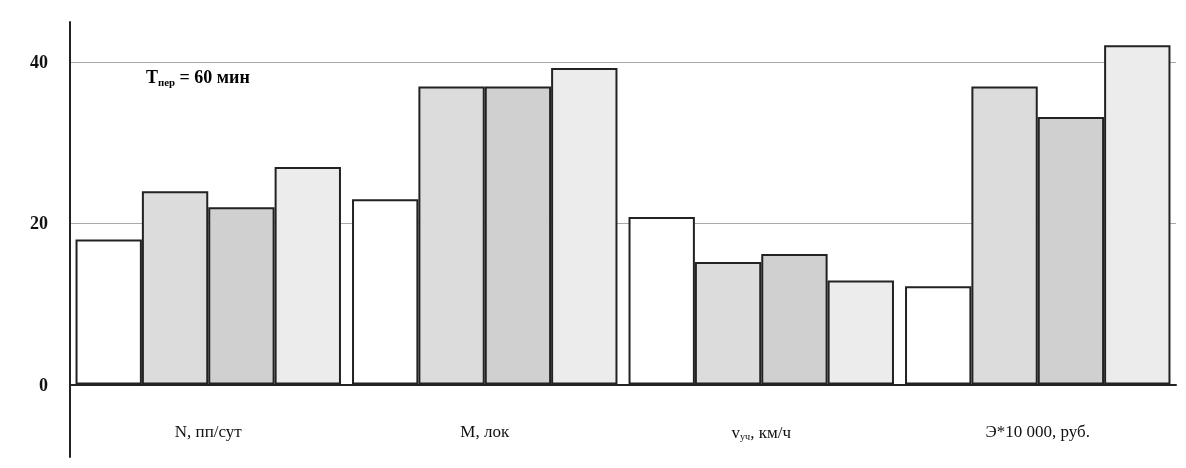 The height and width of the screenshot is (468, 1186). I want to click on x-tick-label: Э*10 000, руб., so click(1037, 431).